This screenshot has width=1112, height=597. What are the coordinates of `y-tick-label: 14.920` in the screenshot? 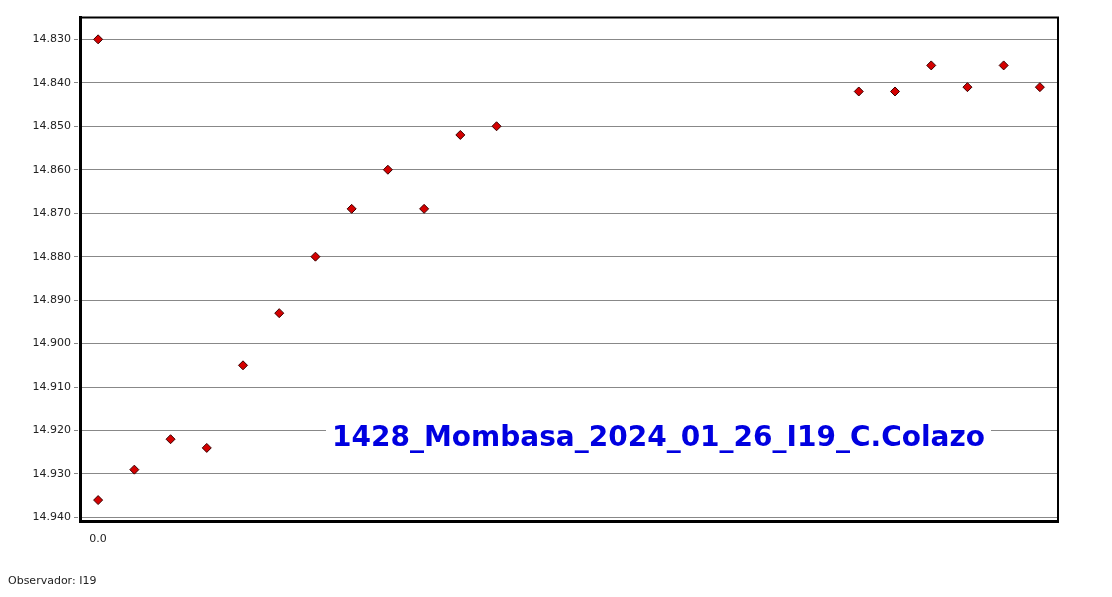 It's located at (51, 430).